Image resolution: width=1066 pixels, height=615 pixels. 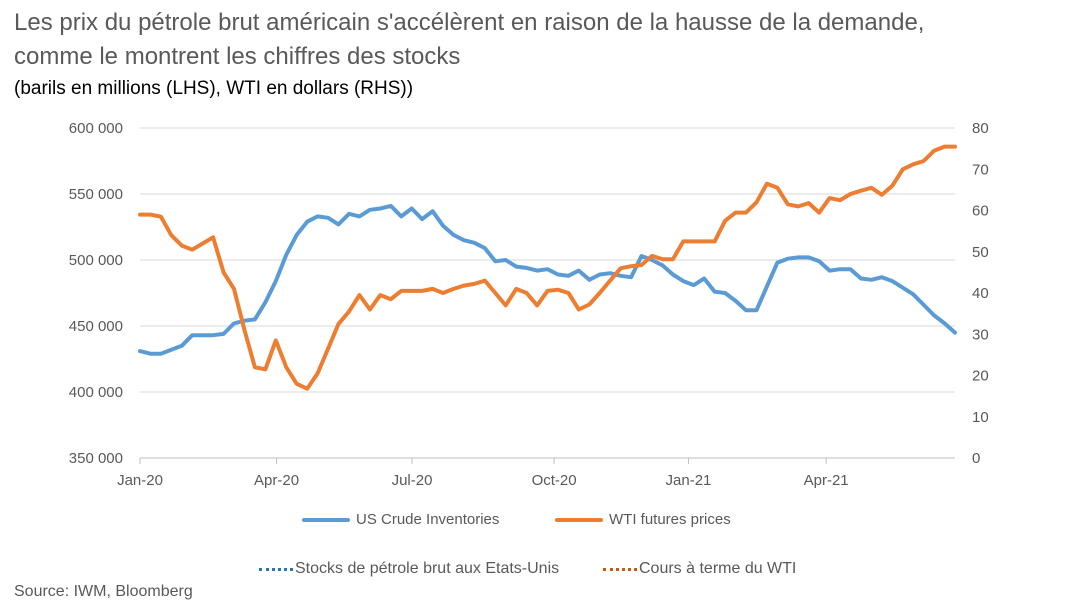 What do you see at coordinates (326, 519) in the screenshot?
I see `legend-swatch-inventories` at bounding box center [326, 519].